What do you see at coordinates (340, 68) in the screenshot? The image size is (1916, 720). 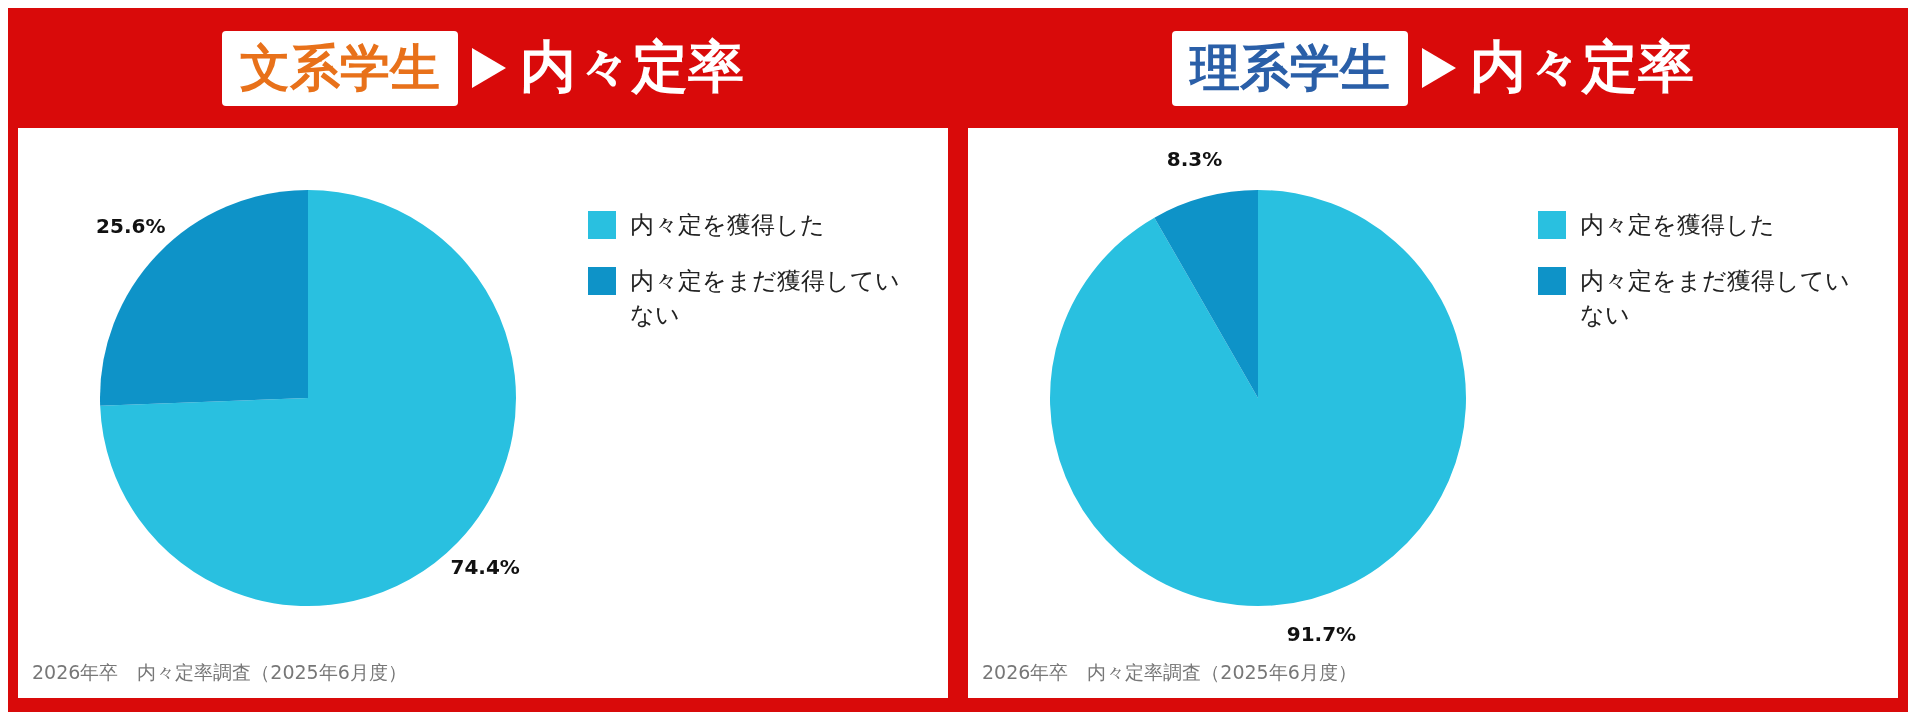 I see `chart-title: 文系学生` at bounding box center [340, 68].